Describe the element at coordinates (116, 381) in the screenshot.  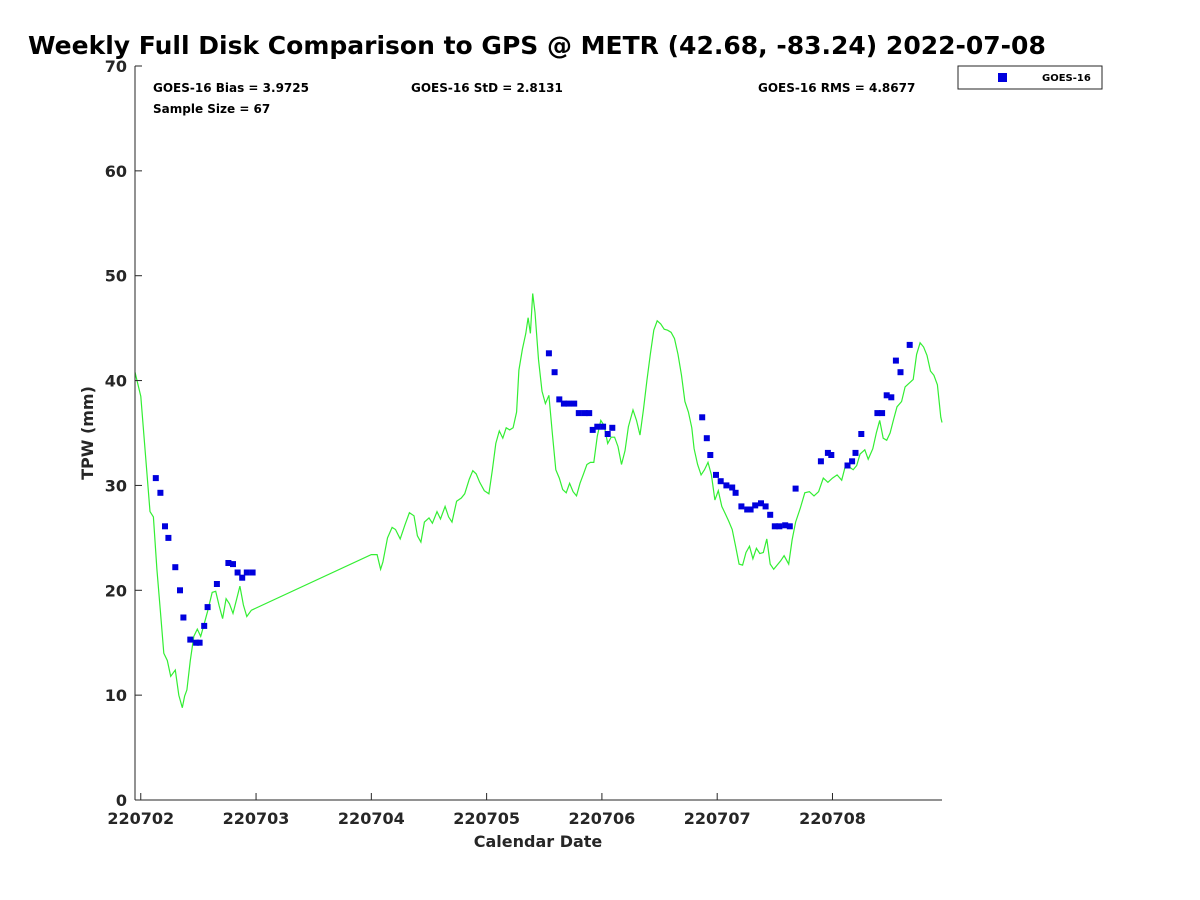
I see `y-tick-label: 40` at that location.